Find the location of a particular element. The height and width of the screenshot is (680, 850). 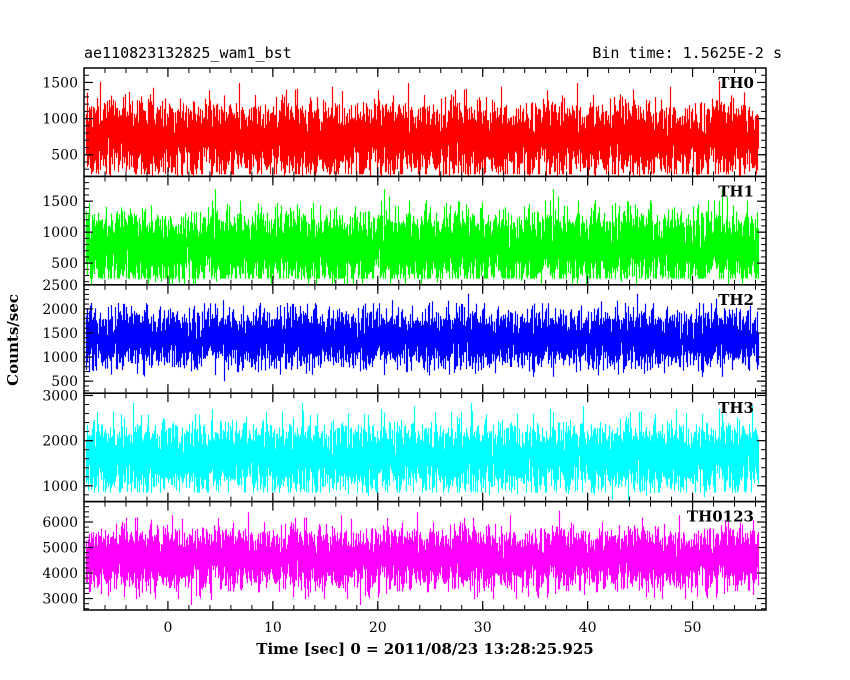

x-tick-label: 30 is located at coordinates (483, 628).